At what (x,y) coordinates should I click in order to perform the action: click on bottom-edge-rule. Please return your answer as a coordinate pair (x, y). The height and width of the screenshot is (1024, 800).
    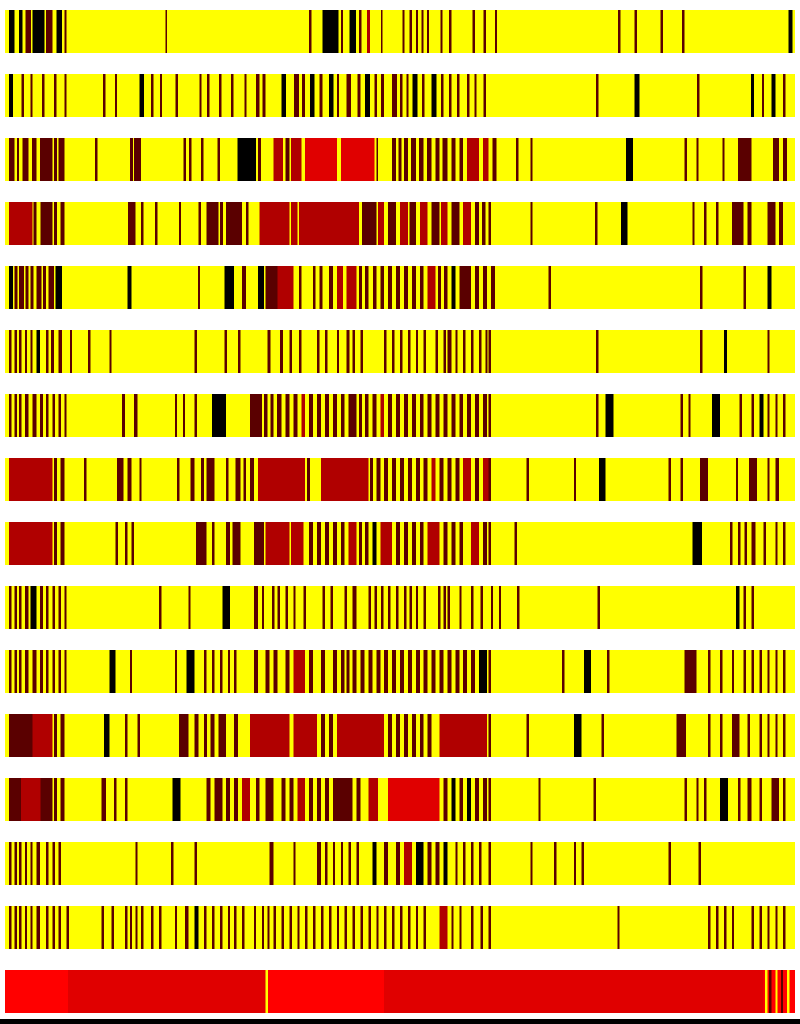
    Looking at the image, I should click on (400, 1021).